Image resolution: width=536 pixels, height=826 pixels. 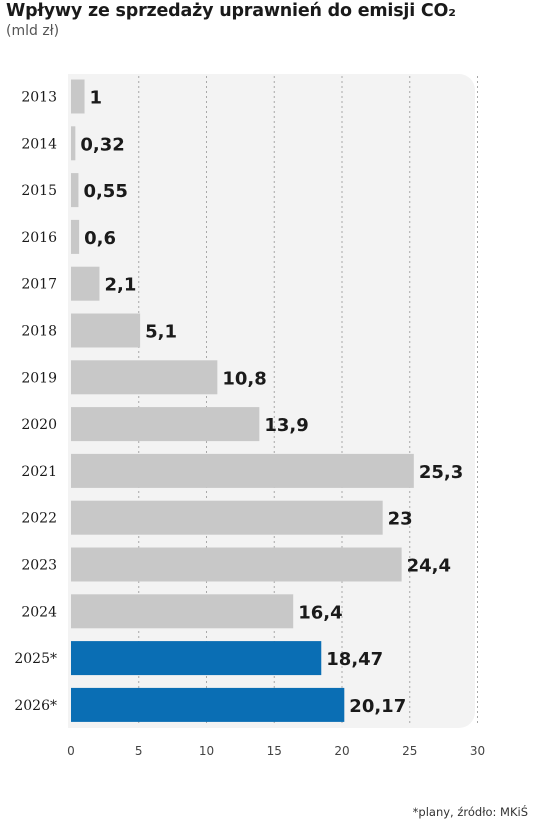 What do you see at coordinates (286, 425) in the screenshot?
I see `value-label: 13,9` at bounding box center [286, 425].